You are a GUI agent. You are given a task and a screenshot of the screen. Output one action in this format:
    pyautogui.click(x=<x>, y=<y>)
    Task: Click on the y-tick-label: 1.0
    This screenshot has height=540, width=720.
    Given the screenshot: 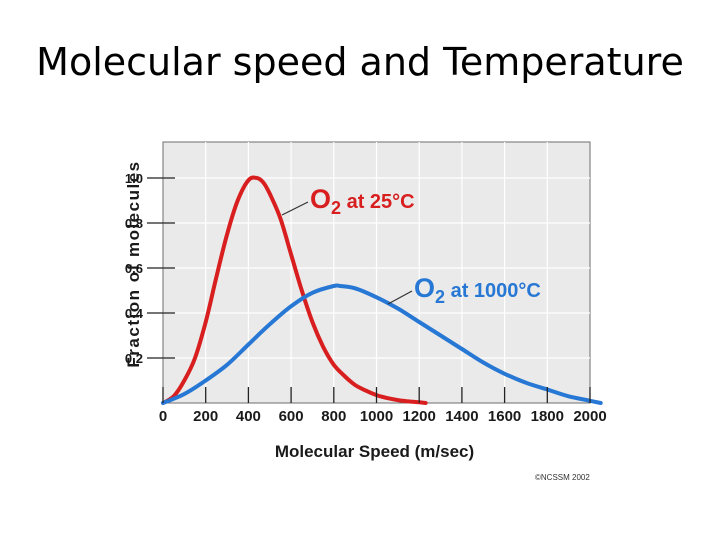 What is the action you would take?
    pyautogui.click(x=134, y=178)
    